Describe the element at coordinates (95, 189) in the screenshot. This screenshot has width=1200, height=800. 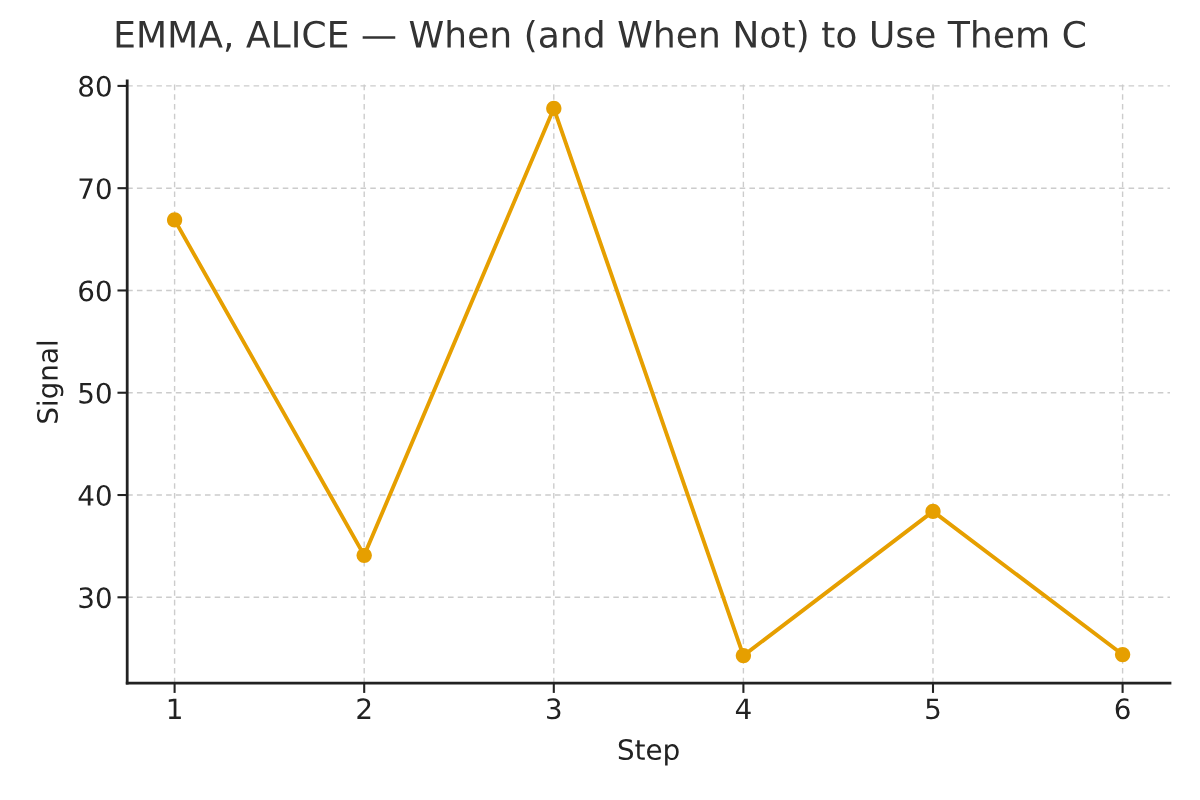
I see `y-tick-label: 70` at that location.